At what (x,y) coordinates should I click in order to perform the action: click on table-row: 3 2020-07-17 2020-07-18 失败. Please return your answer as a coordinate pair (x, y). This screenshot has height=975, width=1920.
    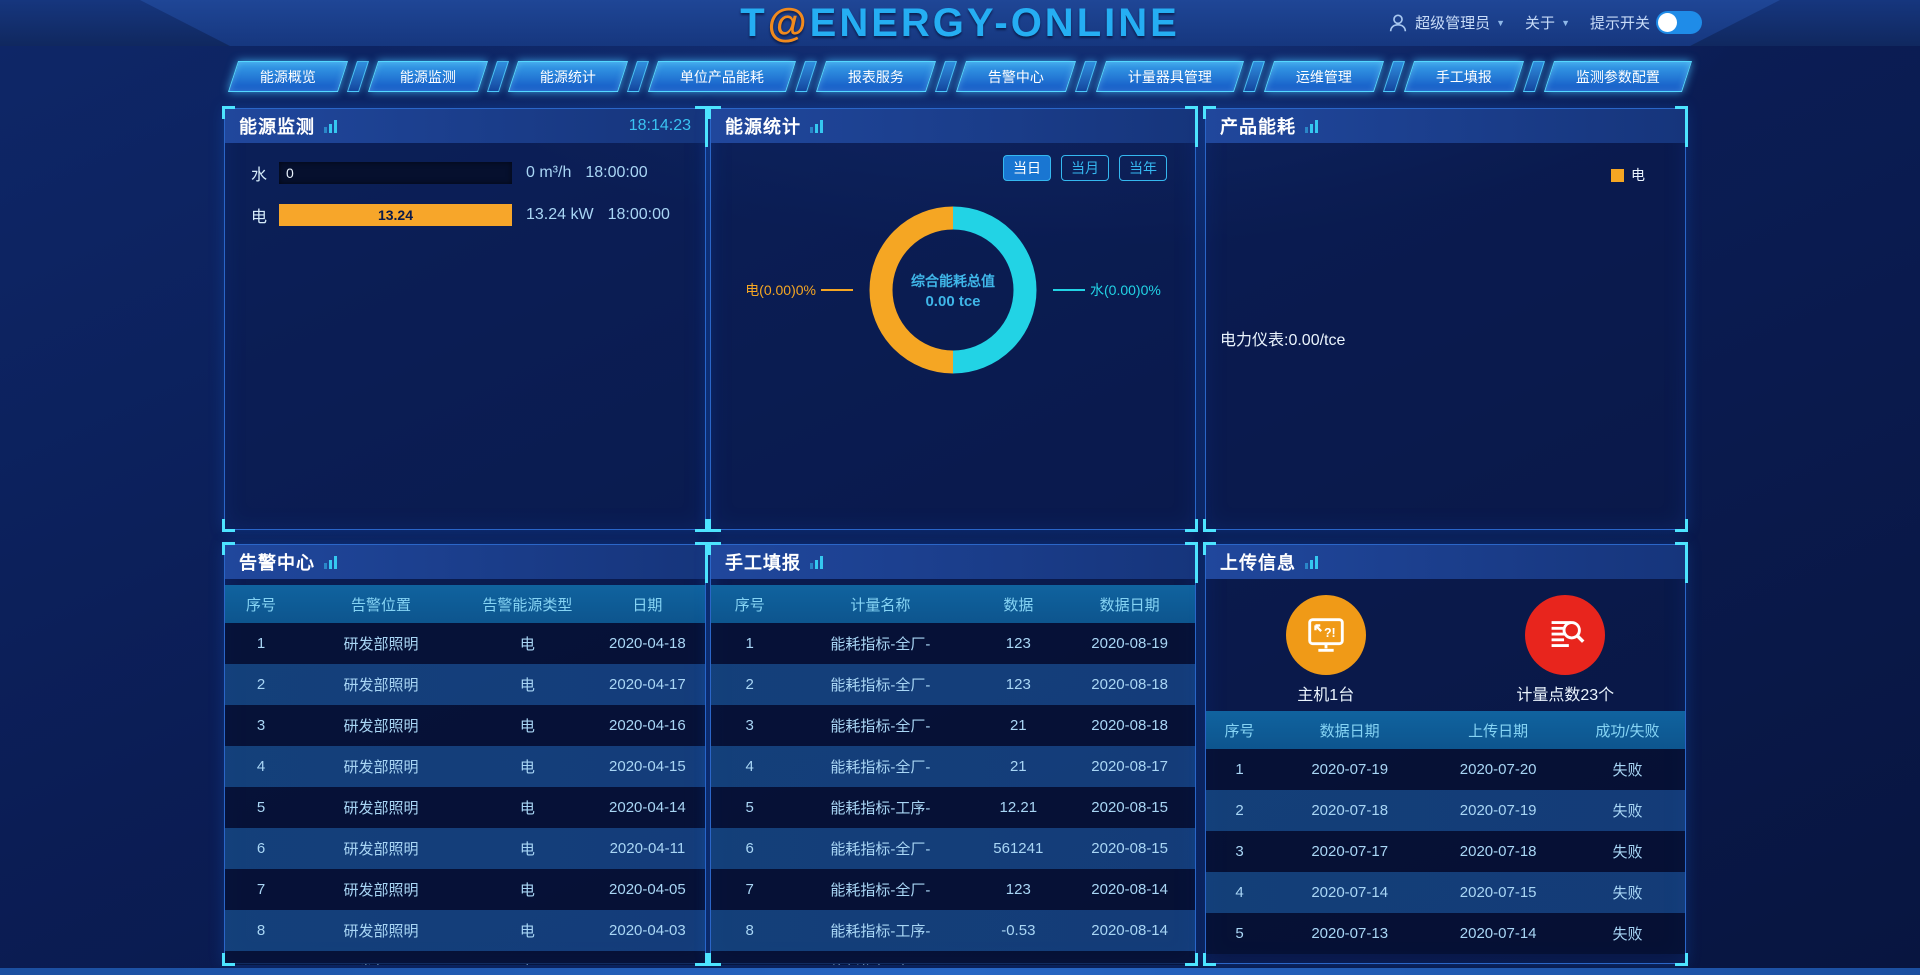
    Looking at the image, I should click on (1445, 851).